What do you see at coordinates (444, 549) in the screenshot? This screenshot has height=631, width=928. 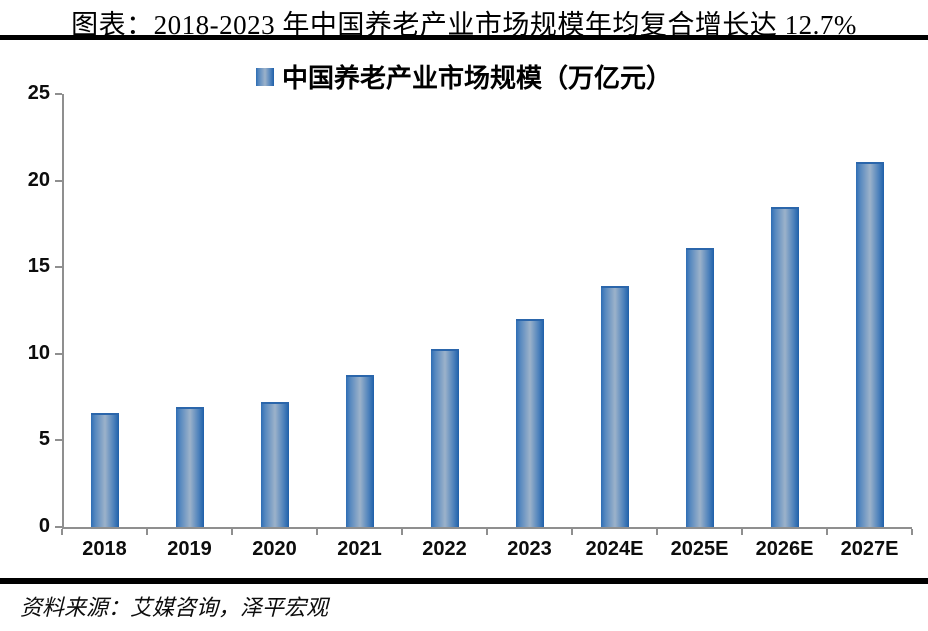 I see `x-tick-label: 2022` at bounding box center [444, 549].